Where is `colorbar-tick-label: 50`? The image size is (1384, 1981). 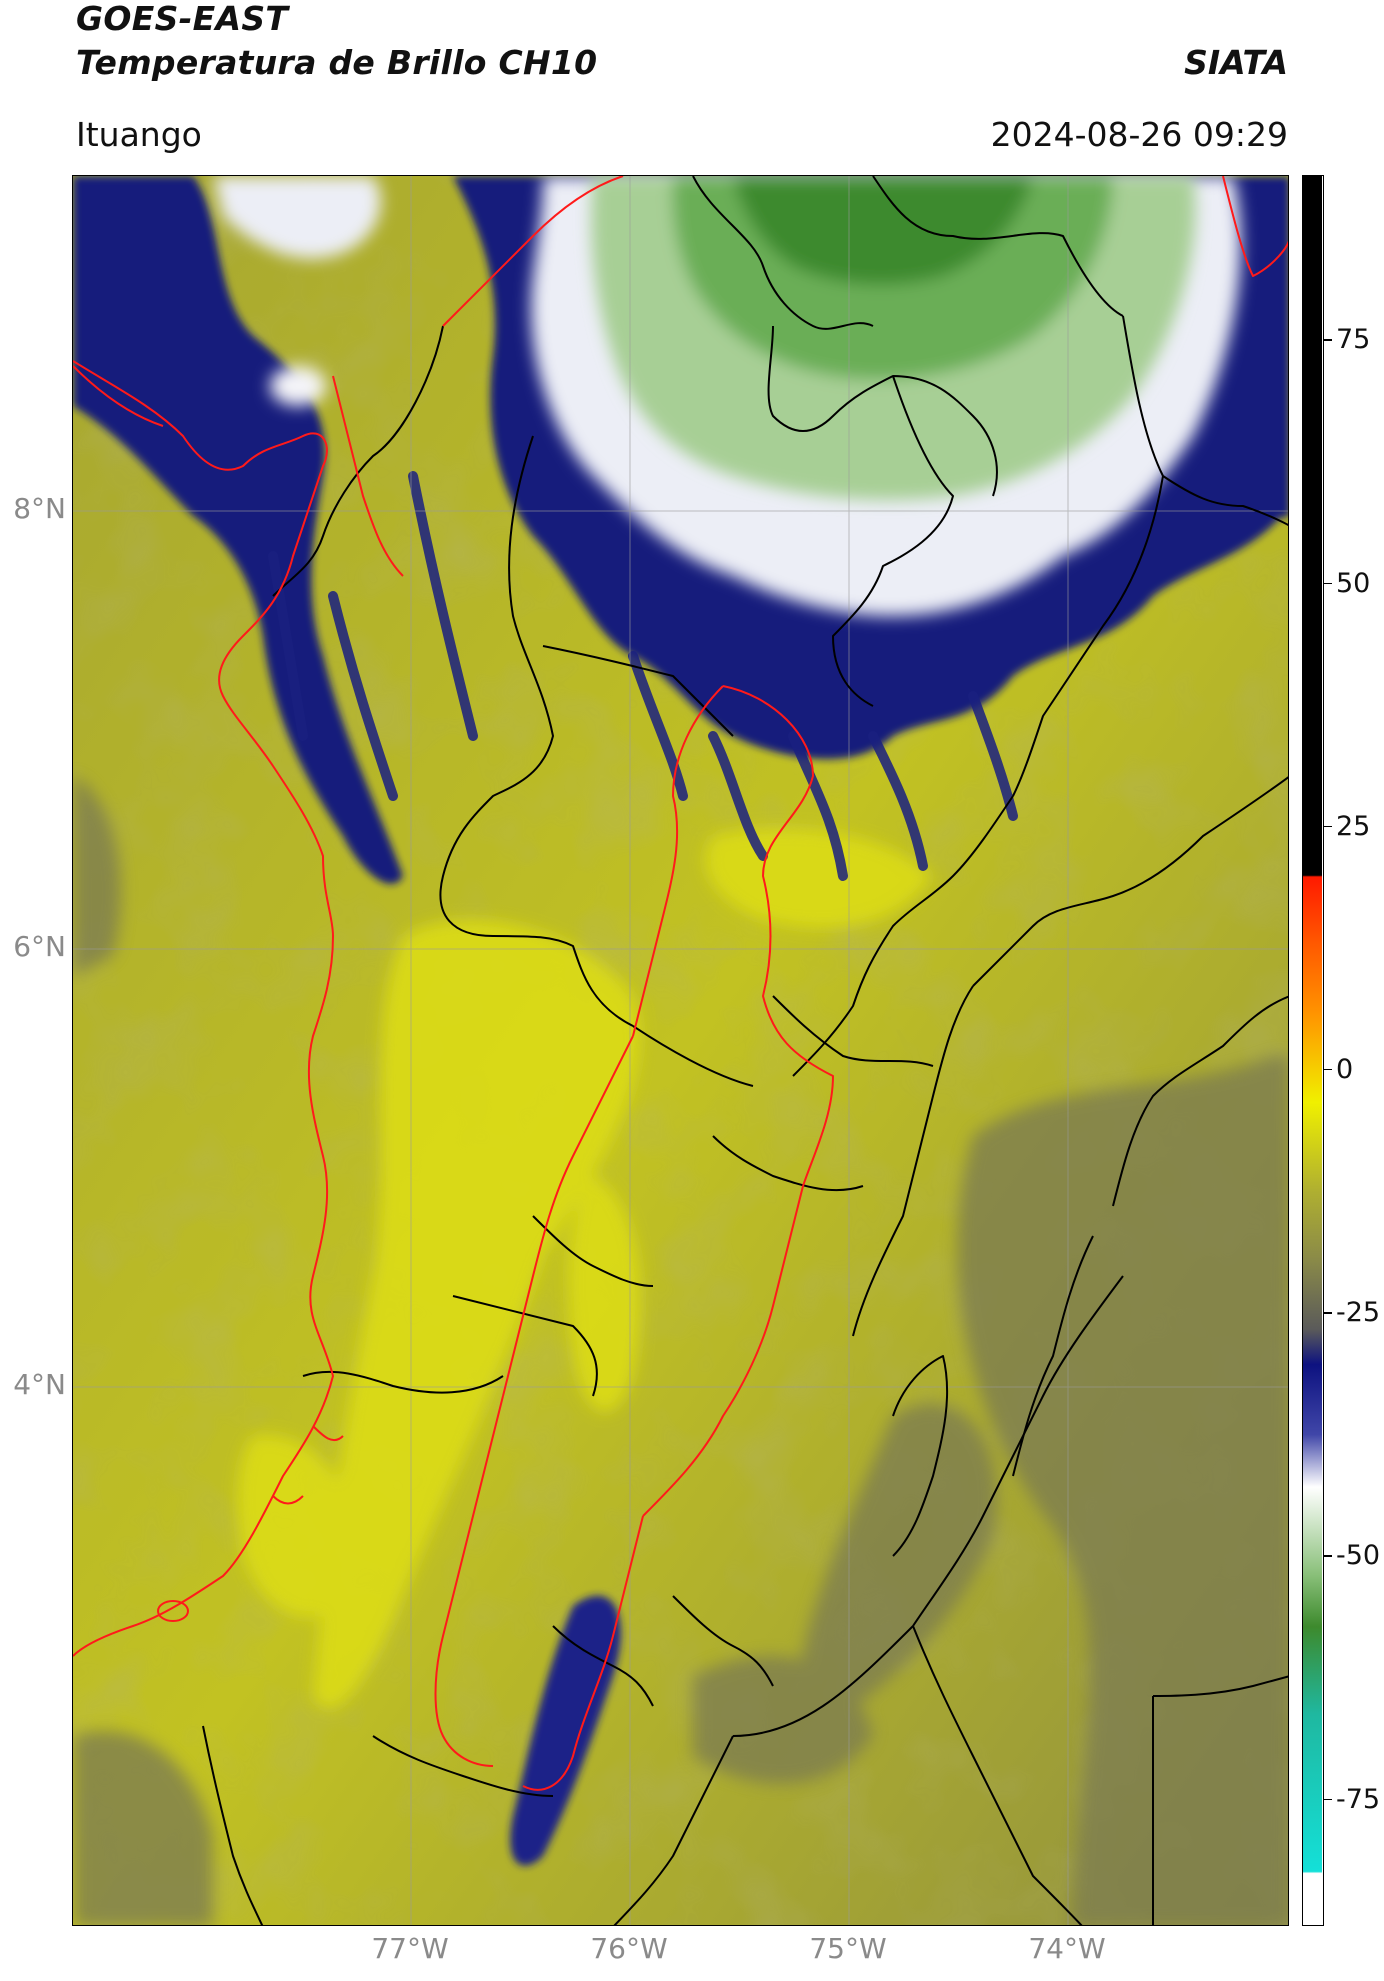 colorbar-tick-label: 50 is located at coordinates (1353, 583).